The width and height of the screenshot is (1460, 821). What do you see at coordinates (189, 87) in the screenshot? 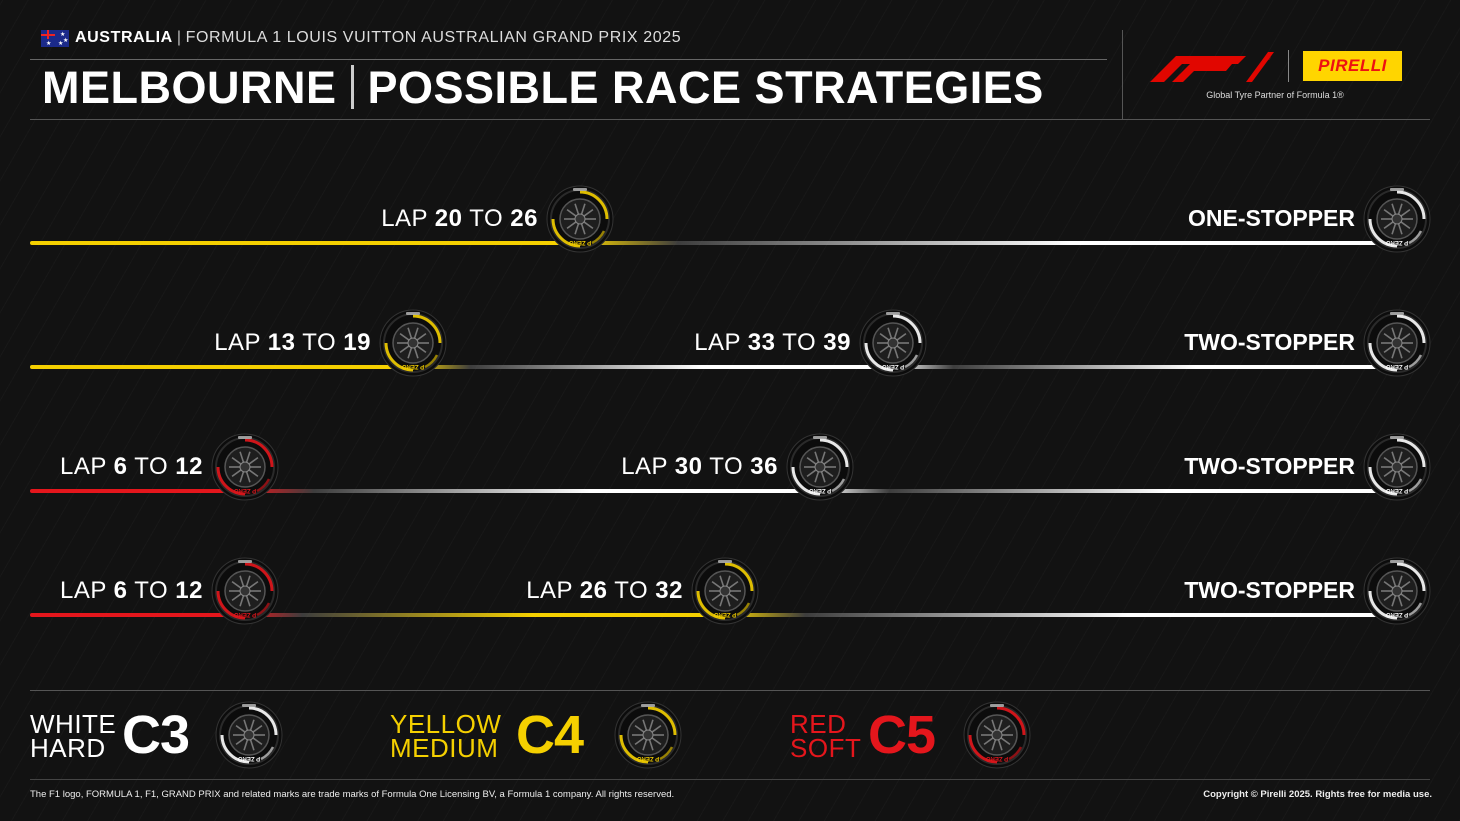
I see `title-city: MELBOURNE` at bounding box center [189, 87].